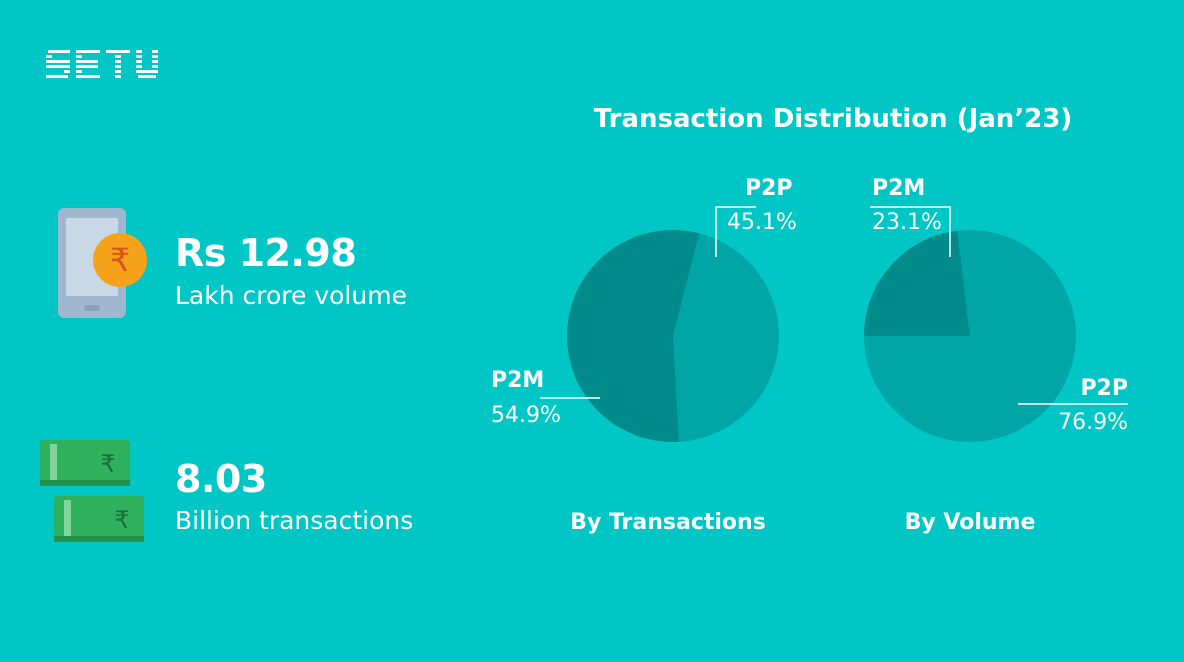 The height and width of the screenshot is (662, 1184). I want to click on pie-slice-1-p2m, so click(917, 283).